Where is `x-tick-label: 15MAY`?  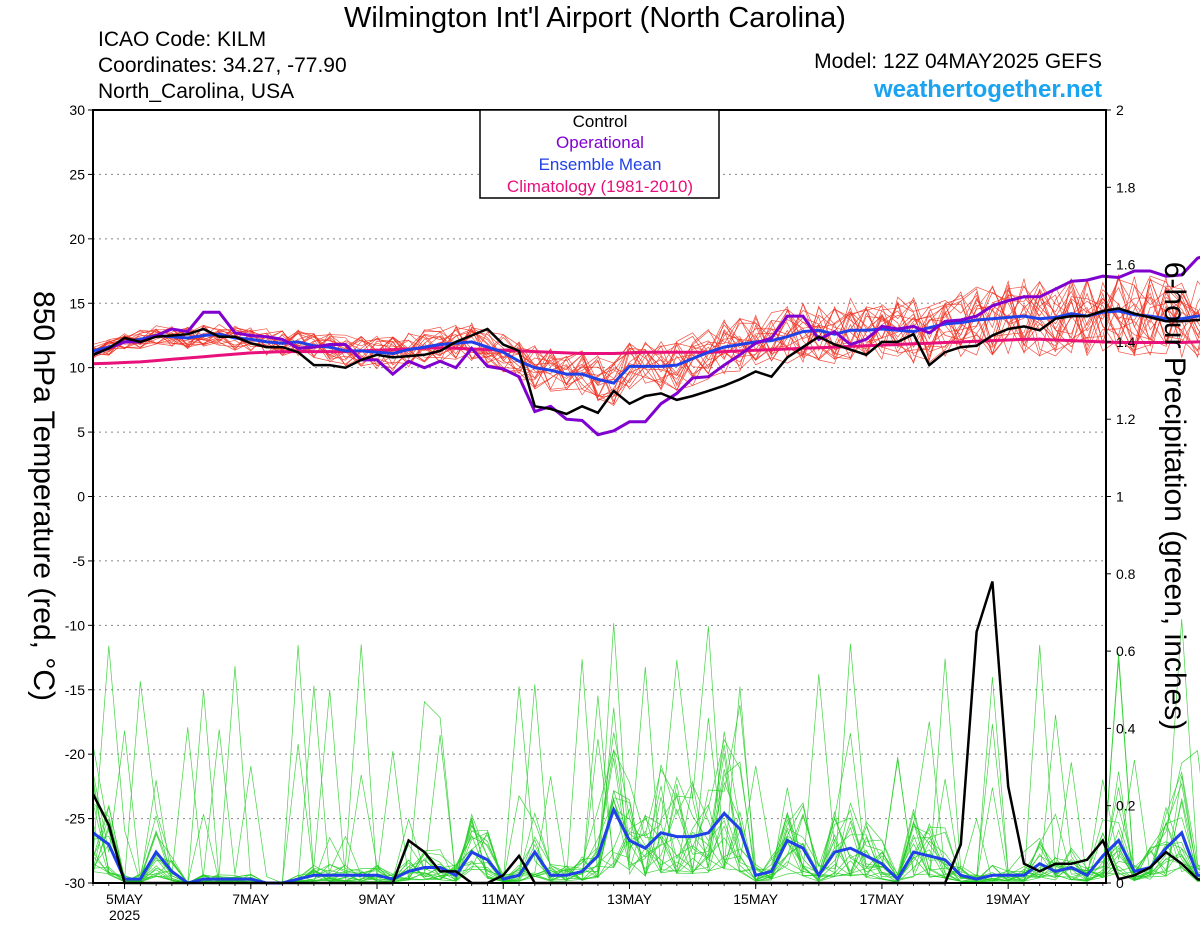
x-tick-label: 15MAY is located at coordinates (756, 899).